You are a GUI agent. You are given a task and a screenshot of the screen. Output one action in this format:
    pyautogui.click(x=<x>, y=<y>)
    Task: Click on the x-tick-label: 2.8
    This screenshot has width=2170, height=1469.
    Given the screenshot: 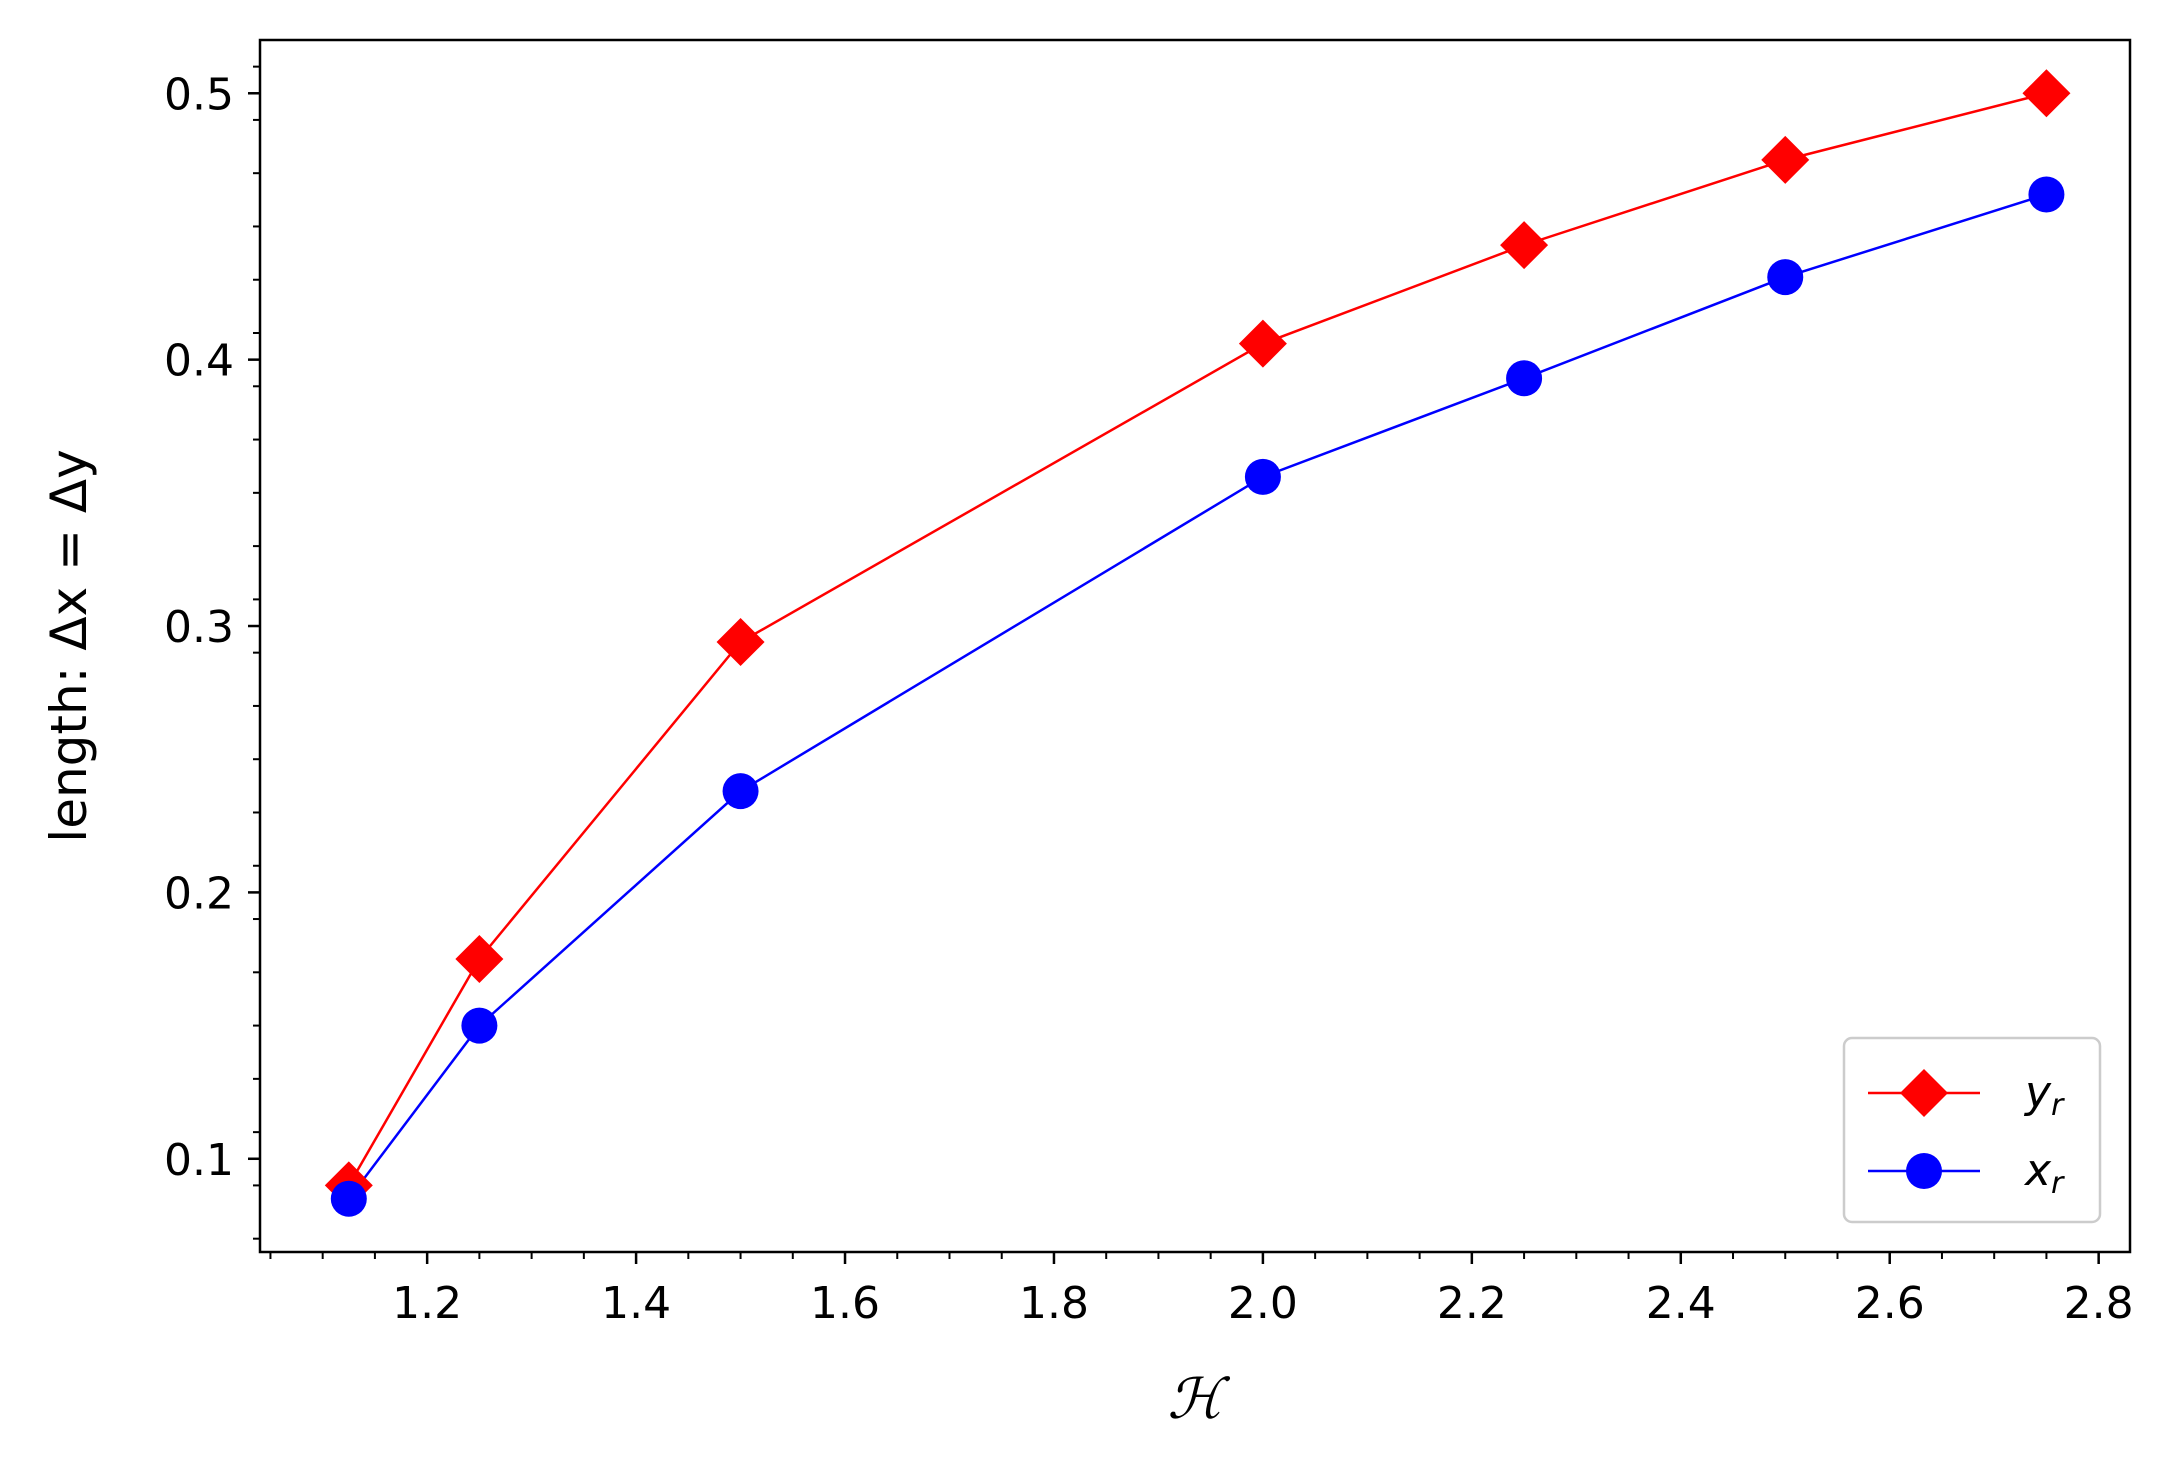 What is the action you would take?
    pyautogui.click(x=2099, y=1303)
    